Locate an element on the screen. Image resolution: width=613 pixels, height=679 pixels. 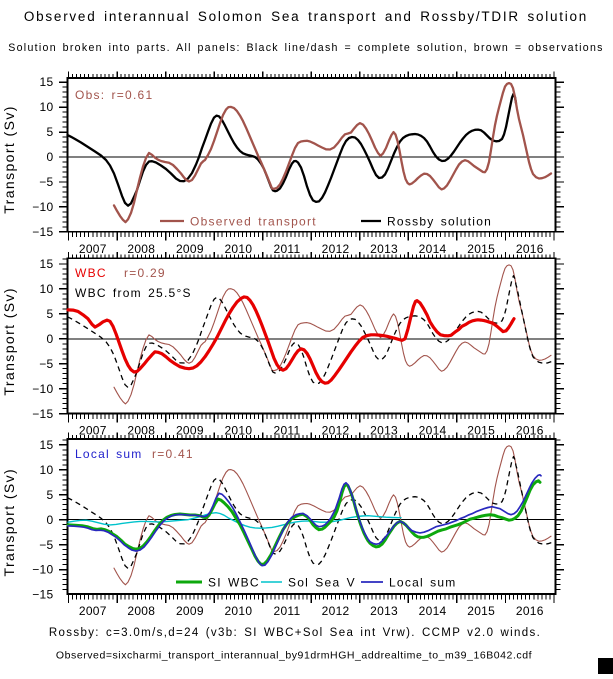
svg-text: SI WBC is located at coordinates (234, 583).